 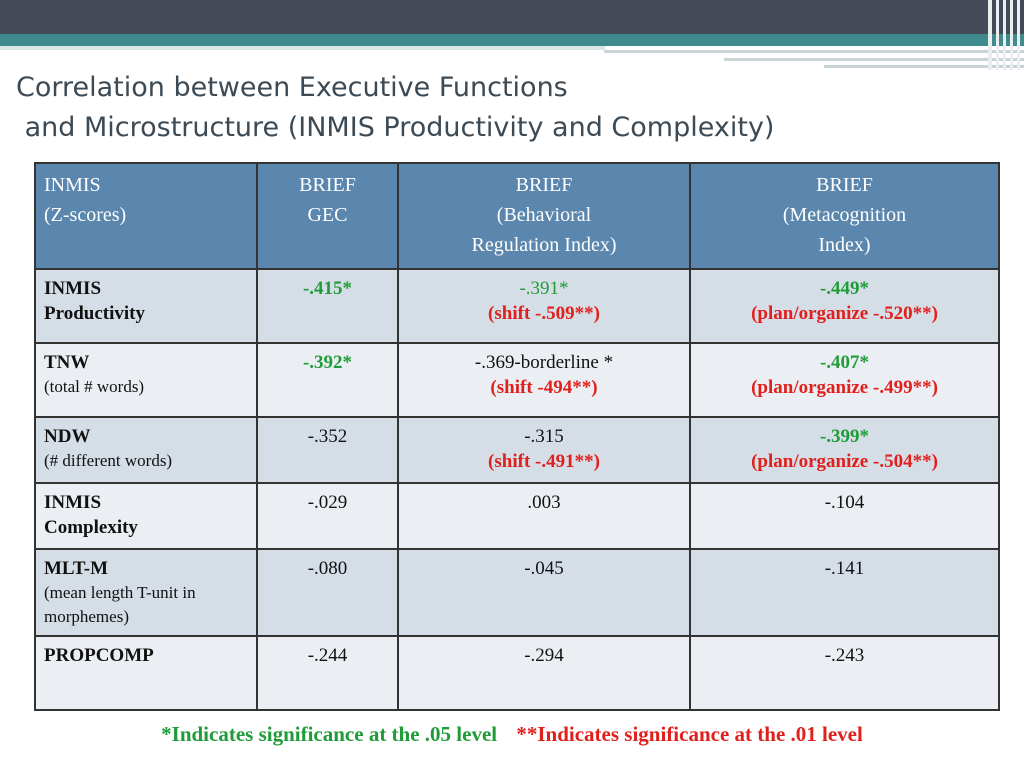 I want to click on slide-title-line-1: Correlation between Executive Functions, so click(x=292, y=87).